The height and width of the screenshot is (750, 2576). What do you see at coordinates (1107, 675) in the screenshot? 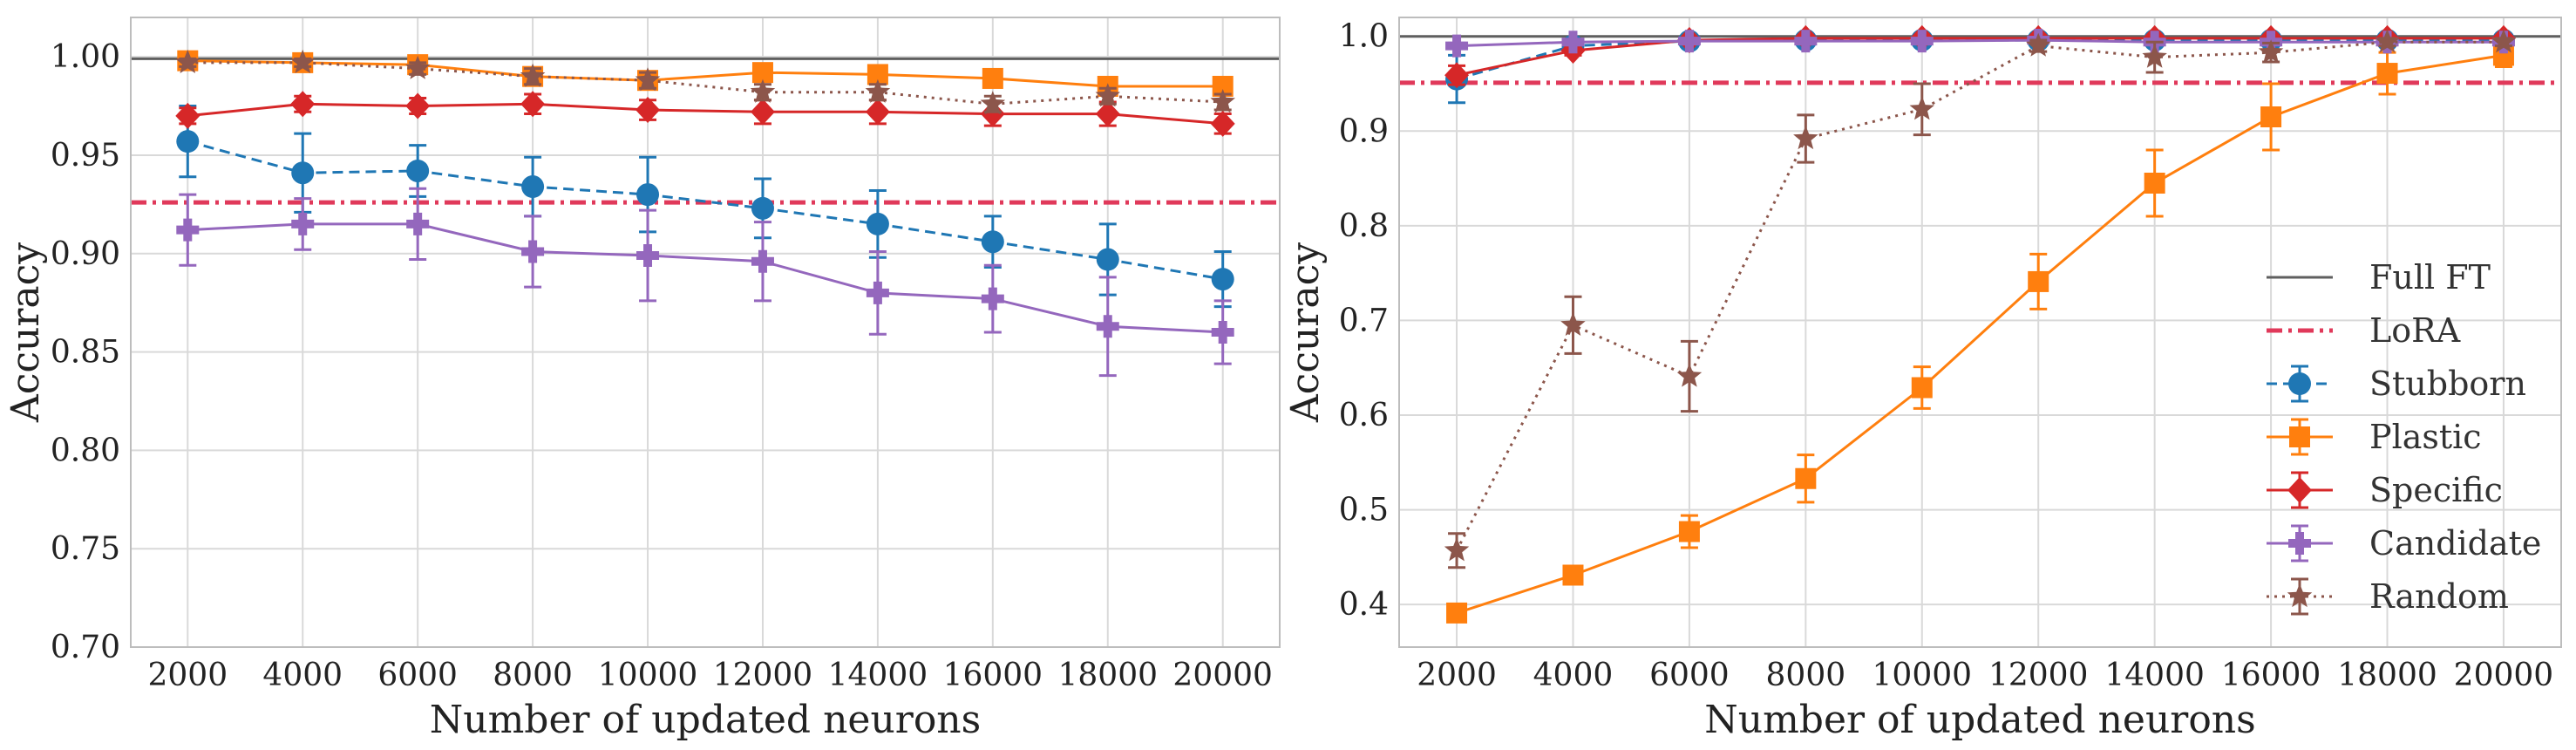
I see `x-tick-label: 18000` at bounding box center [1107, 675].